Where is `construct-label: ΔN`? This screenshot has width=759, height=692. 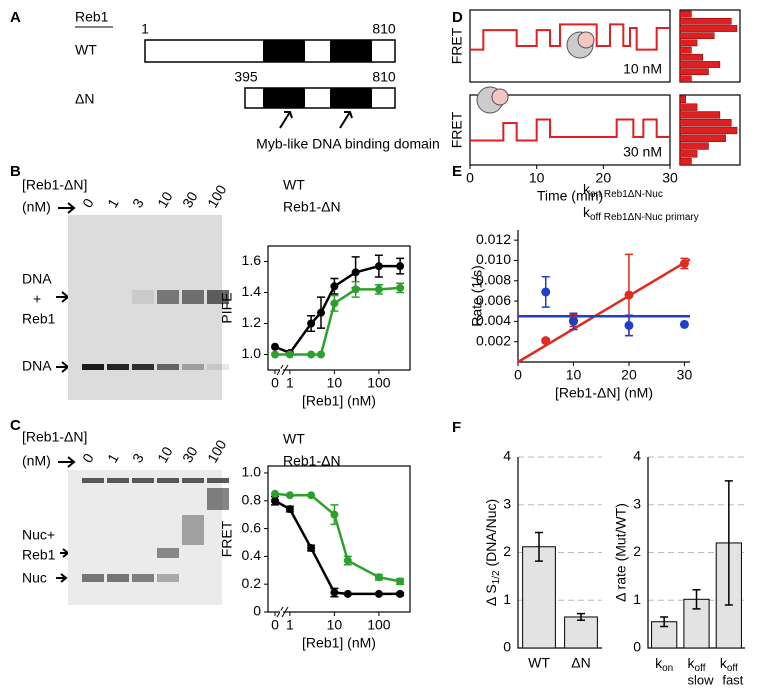
construct-label: ΔN is located at coordinates (84, 99).